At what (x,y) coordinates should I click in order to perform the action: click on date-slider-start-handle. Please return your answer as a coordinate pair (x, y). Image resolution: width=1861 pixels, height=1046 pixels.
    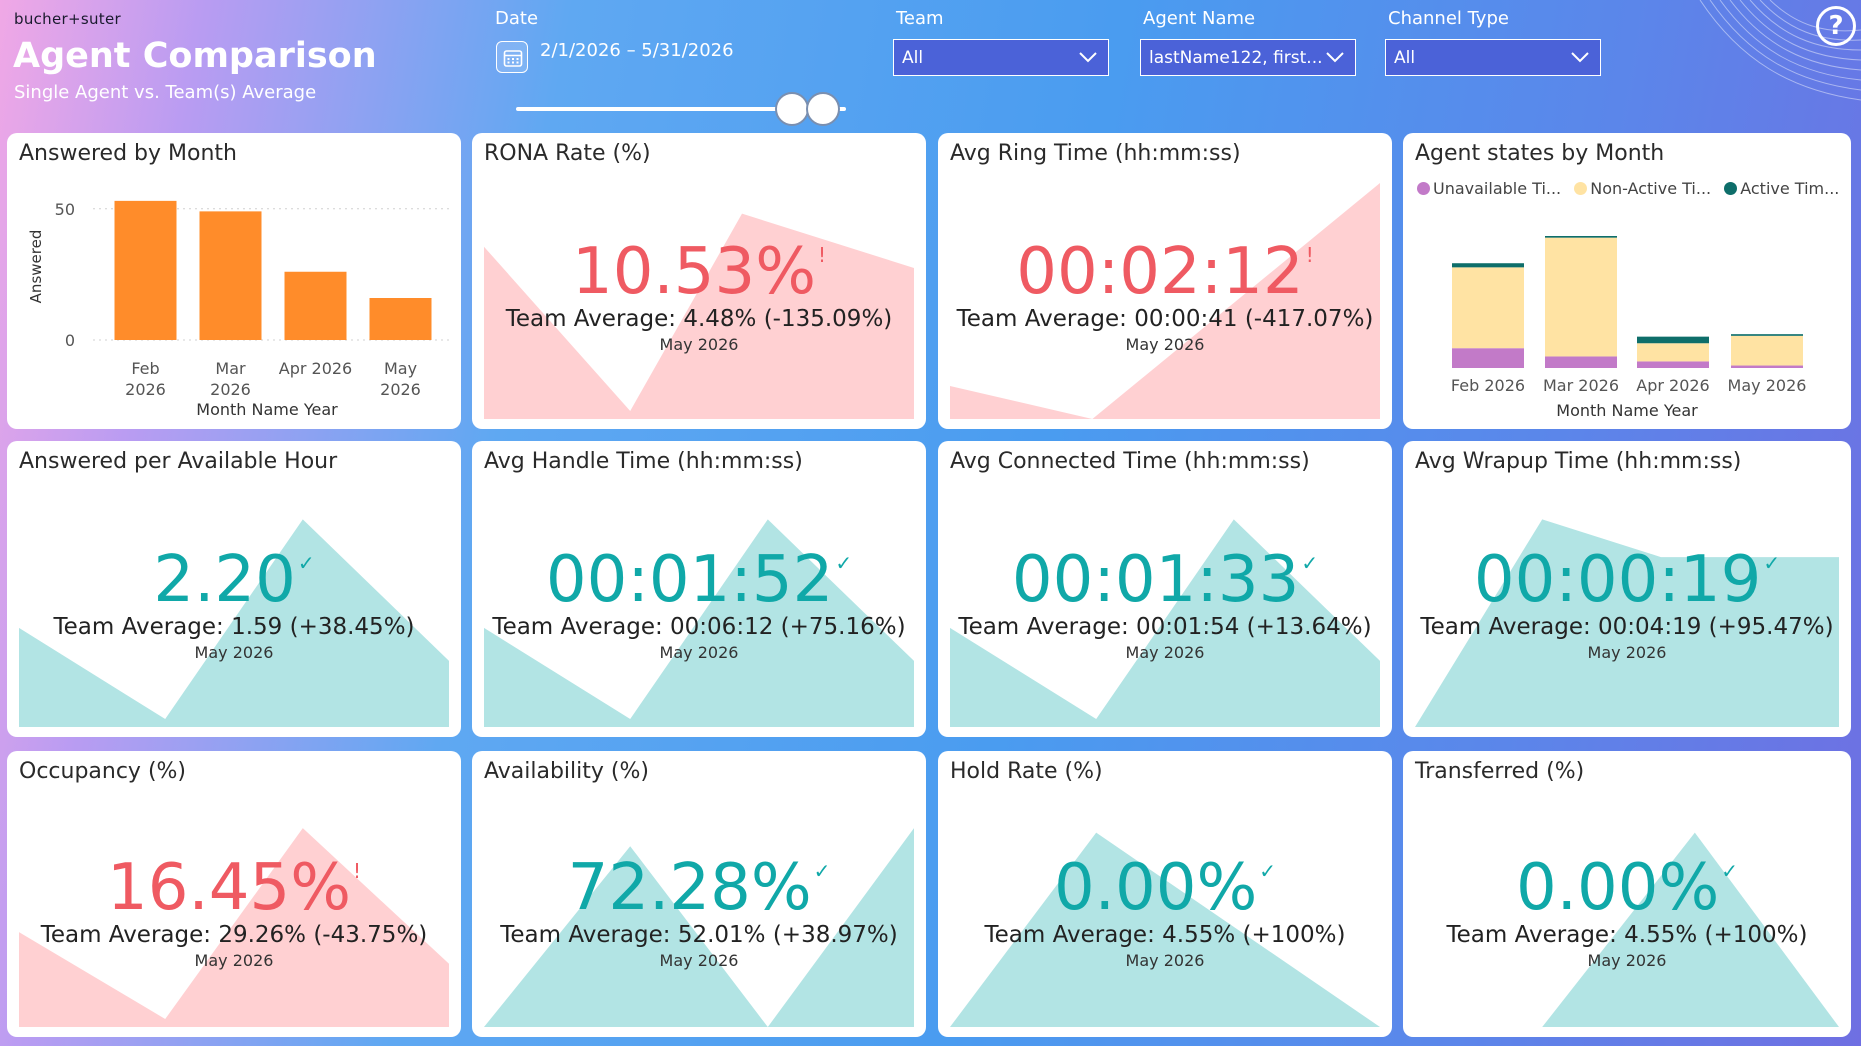
    Looking at the image, I should click on (792, 109).